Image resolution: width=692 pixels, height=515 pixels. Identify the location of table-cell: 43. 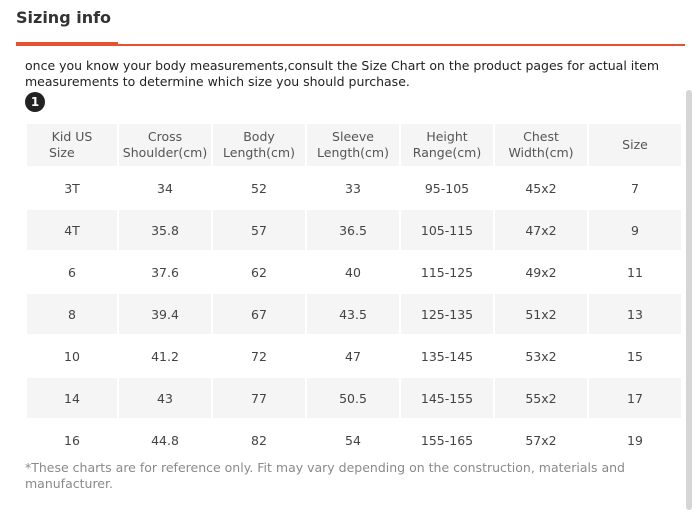
(165, 398).